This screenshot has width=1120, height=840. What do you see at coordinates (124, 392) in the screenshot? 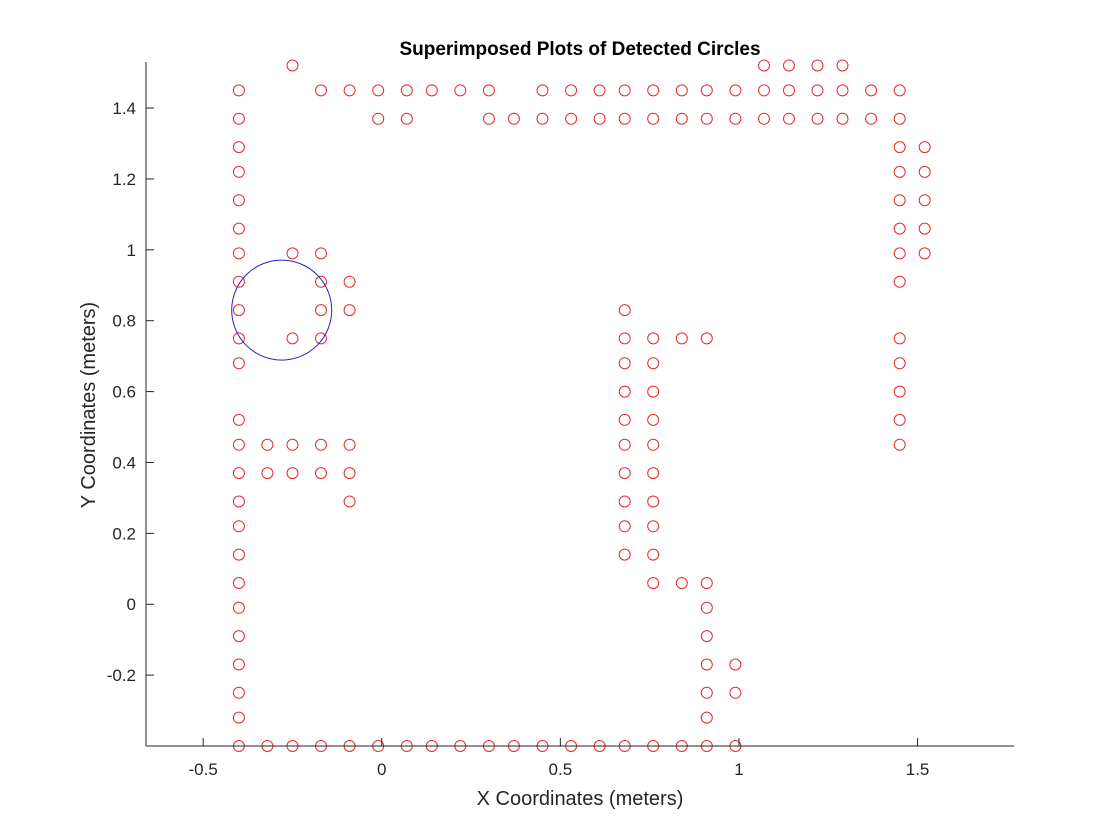
I see `y-tick-label: 0.6` at bounding box center [124, 392].